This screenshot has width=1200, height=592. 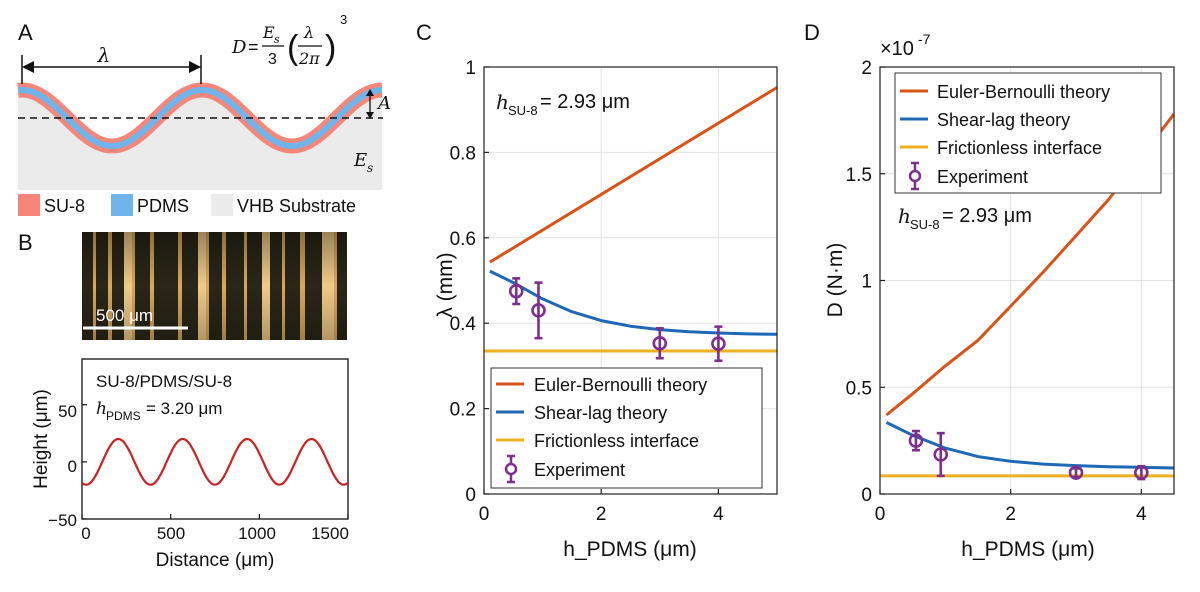 What do you see at coordinates (915, 176) in the screenshot?
I see `d-legend-marker-experiment` at bounding box center [915, 176].